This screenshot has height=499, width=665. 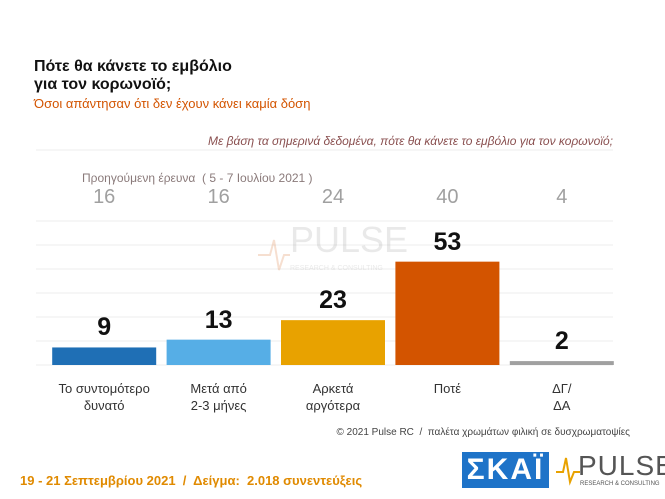 I want to click on value-label: 53, so click(x=447, y=241).